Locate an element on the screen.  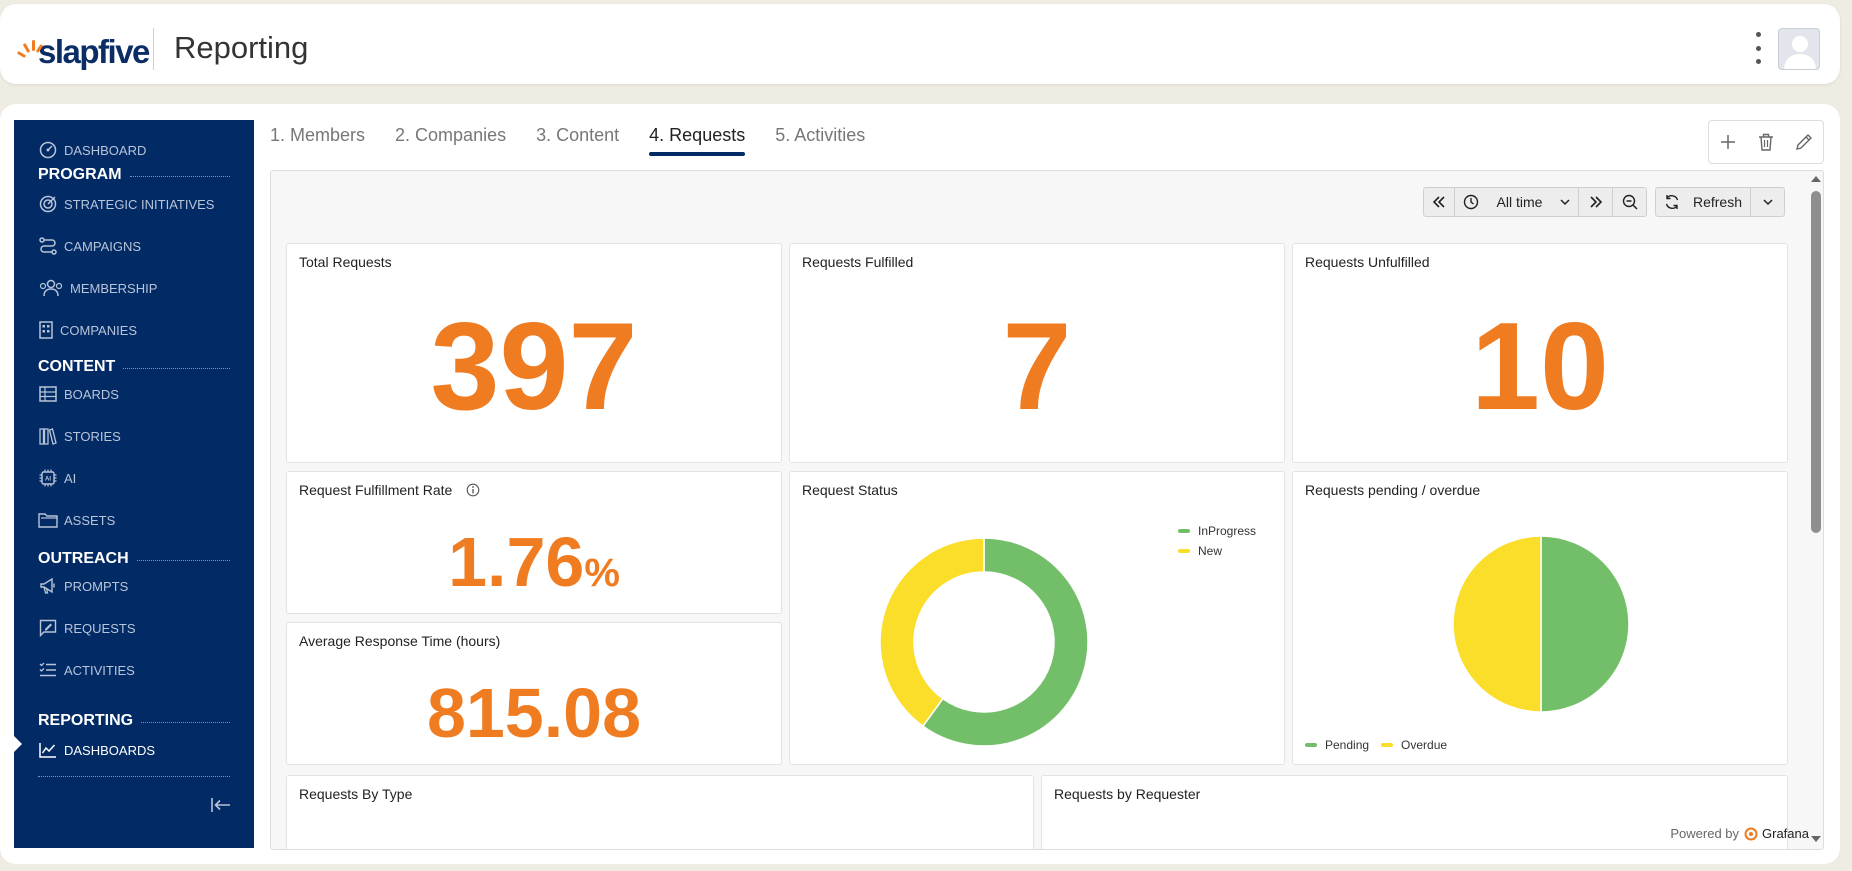
section-label: CONTENT is located at coordinates (77, 366).